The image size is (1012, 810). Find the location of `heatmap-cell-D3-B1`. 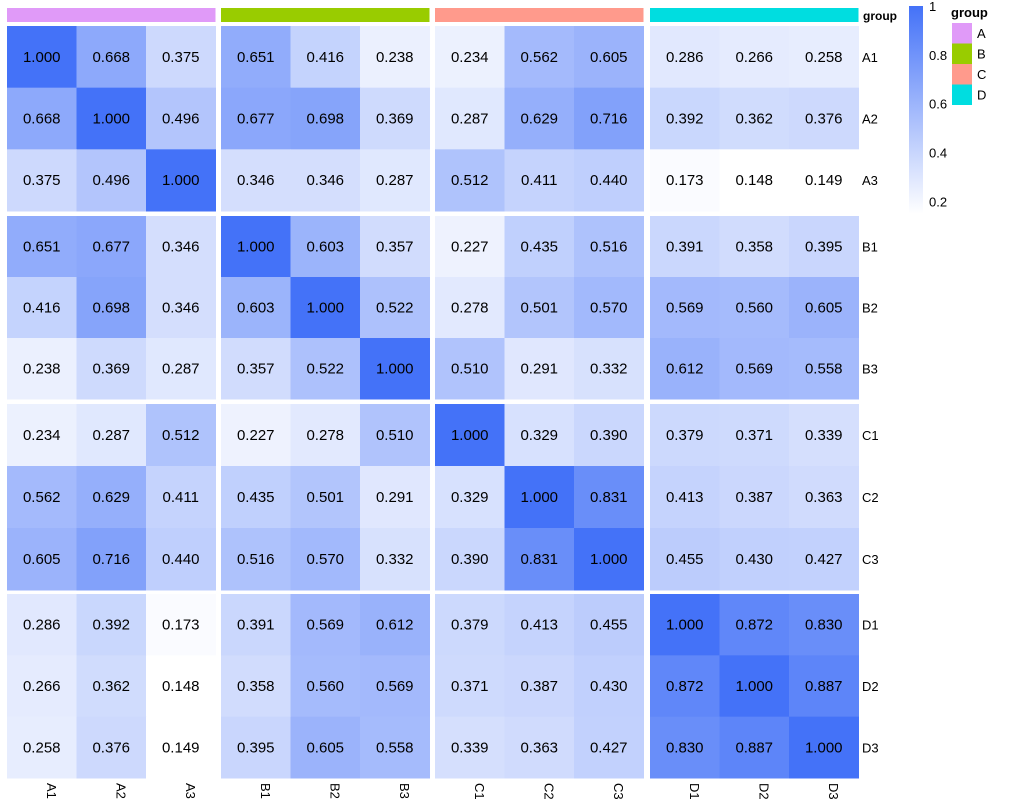

heatmap-cell-D3-B1 is located at coordinates (256, 747).